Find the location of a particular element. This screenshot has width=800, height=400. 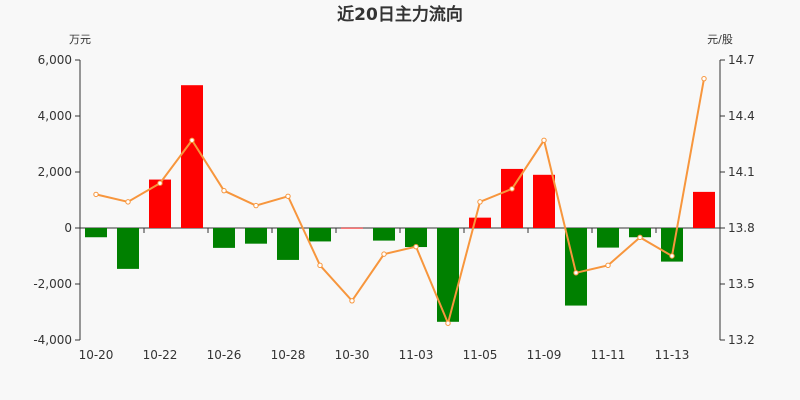

x-tick-label: 11-09 is located at coordinates (544, 355).